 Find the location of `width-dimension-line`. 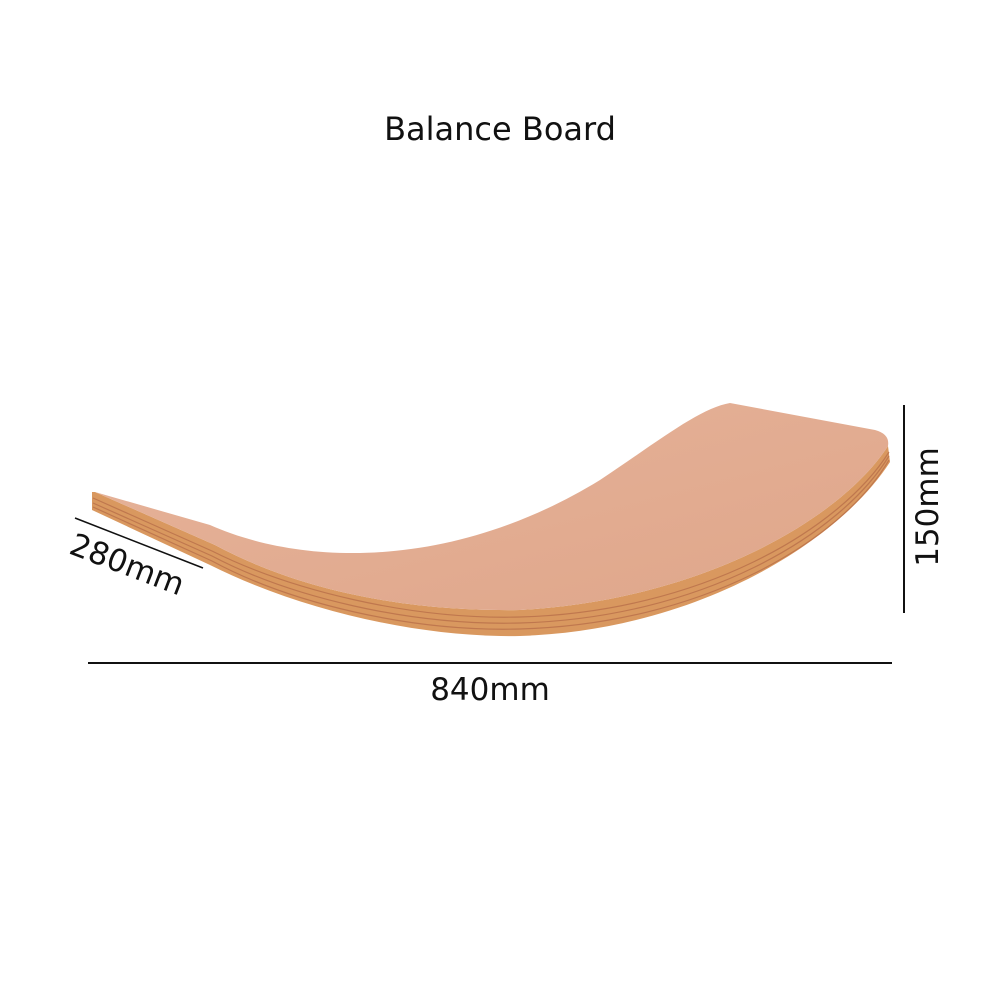

width-dimension-line is located at coordinates (139, 543).